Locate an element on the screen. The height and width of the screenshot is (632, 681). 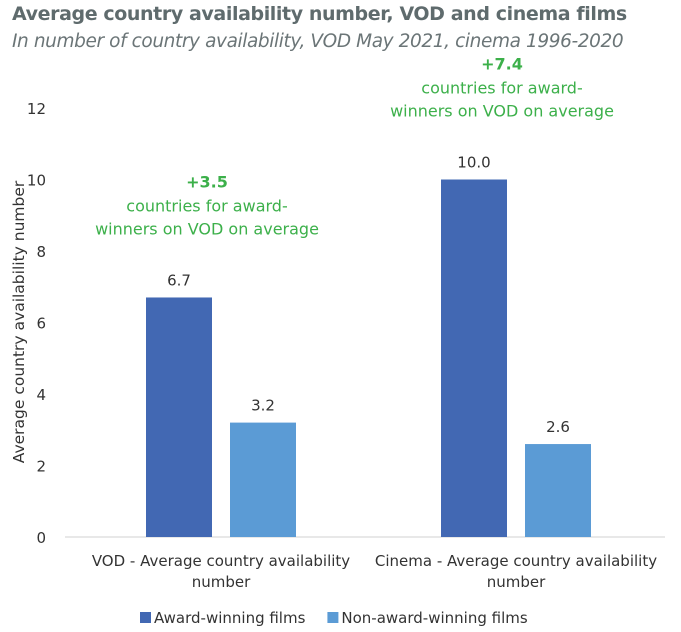
data-label: 10.0 is located at coordinates (473, 163).